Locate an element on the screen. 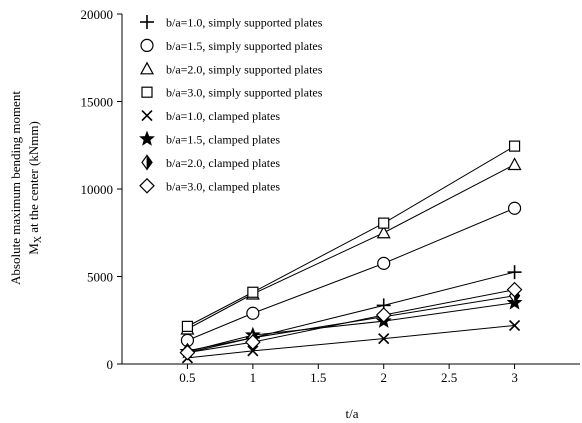 This screenshot has width=582, height=423. x-tick-label: 2 is located at coordinates (383, 377).